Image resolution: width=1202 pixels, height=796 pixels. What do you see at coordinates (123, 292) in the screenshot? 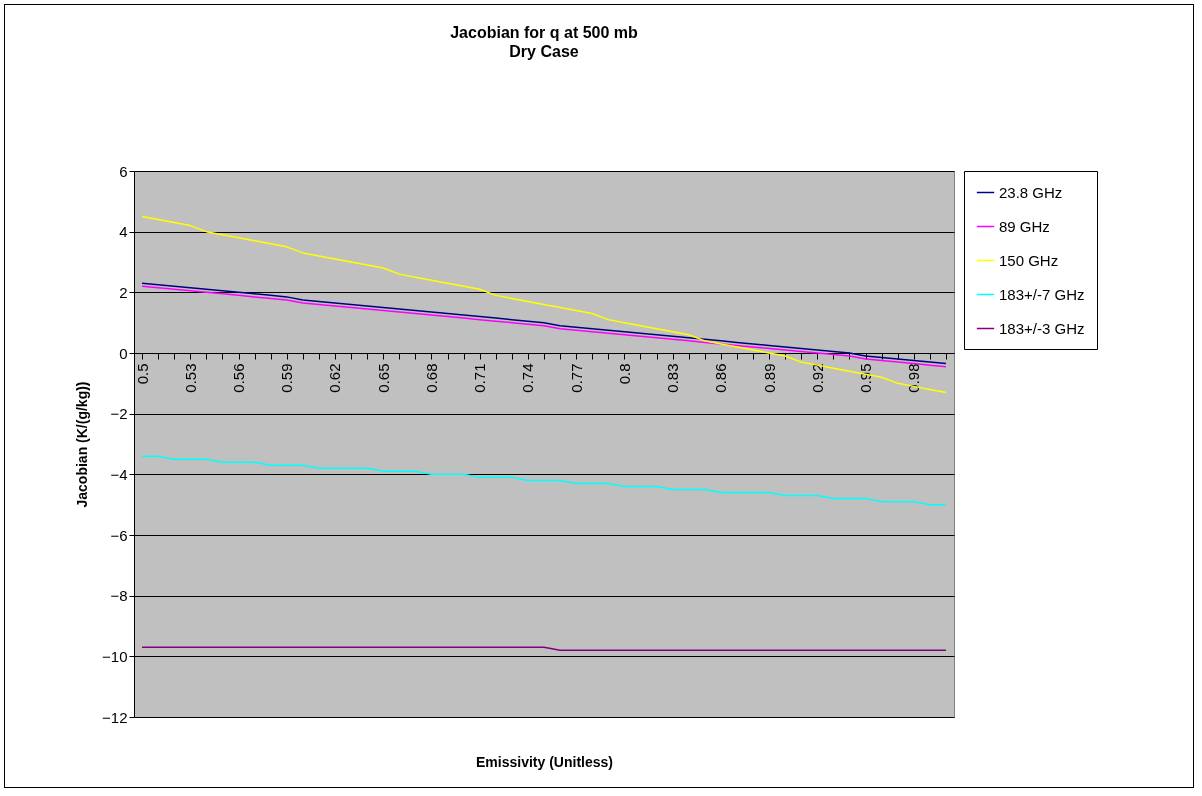
I see `y-tick-label: 2` at bounding box center [123, 292].